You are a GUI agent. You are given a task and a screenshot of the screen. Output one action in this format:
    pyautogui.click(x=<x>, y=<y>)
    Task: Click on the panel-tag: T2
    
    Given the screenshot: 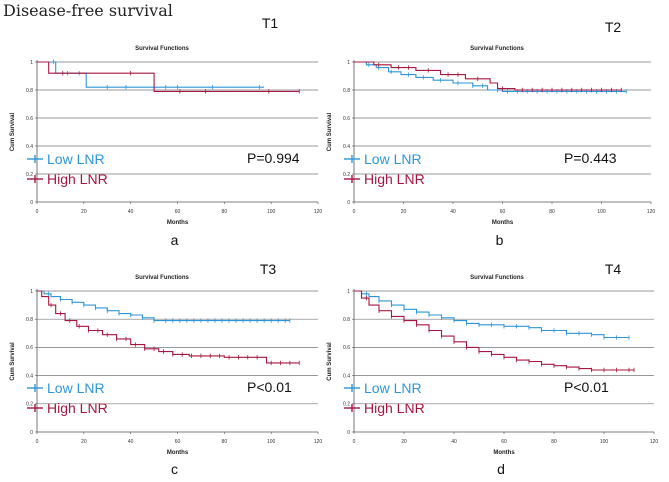 What is the action you would take?
    pyautogui.click(x=613, y=27)
    